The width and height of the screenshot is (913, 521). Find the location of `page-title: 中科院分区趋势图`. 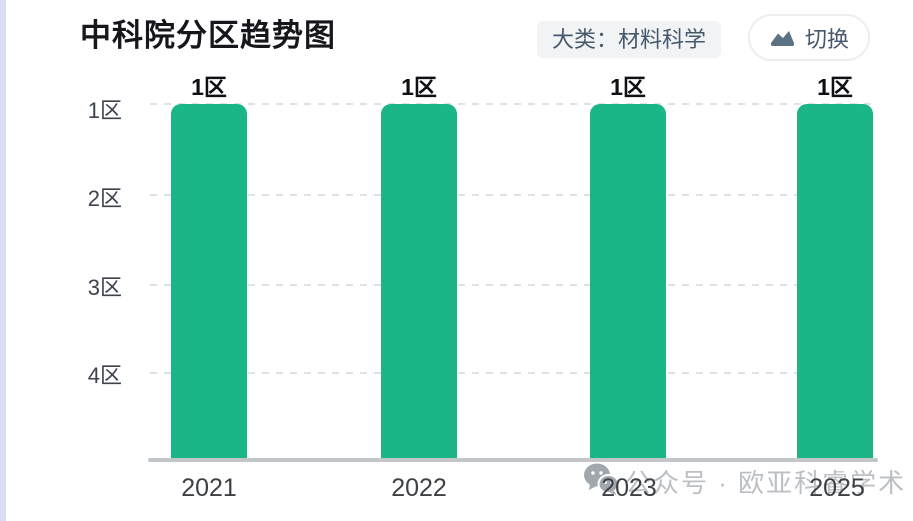

page-title: 中科院分区趋势图 is located at coordinates (208, 35).